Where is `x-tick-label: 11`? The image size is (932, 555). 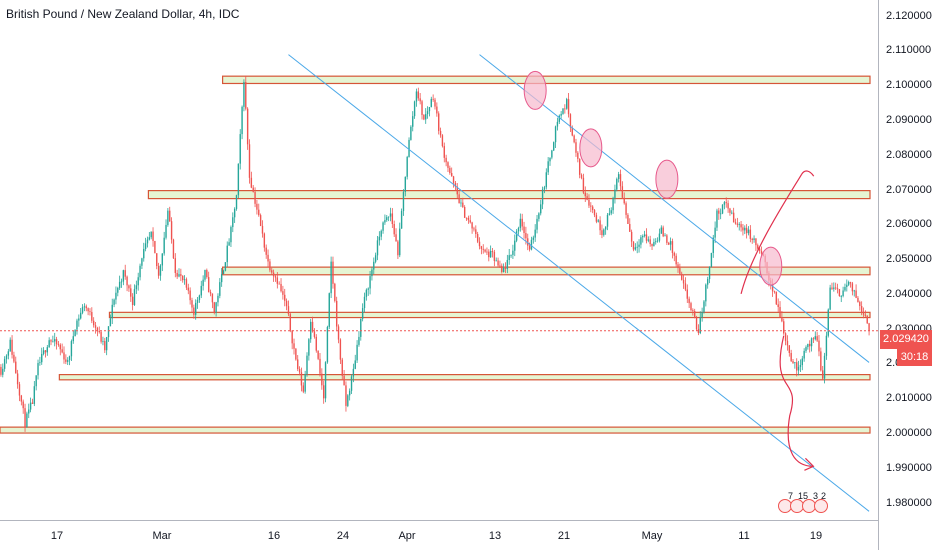
x-tick-label: 11 is located at coordinates (744, 536).